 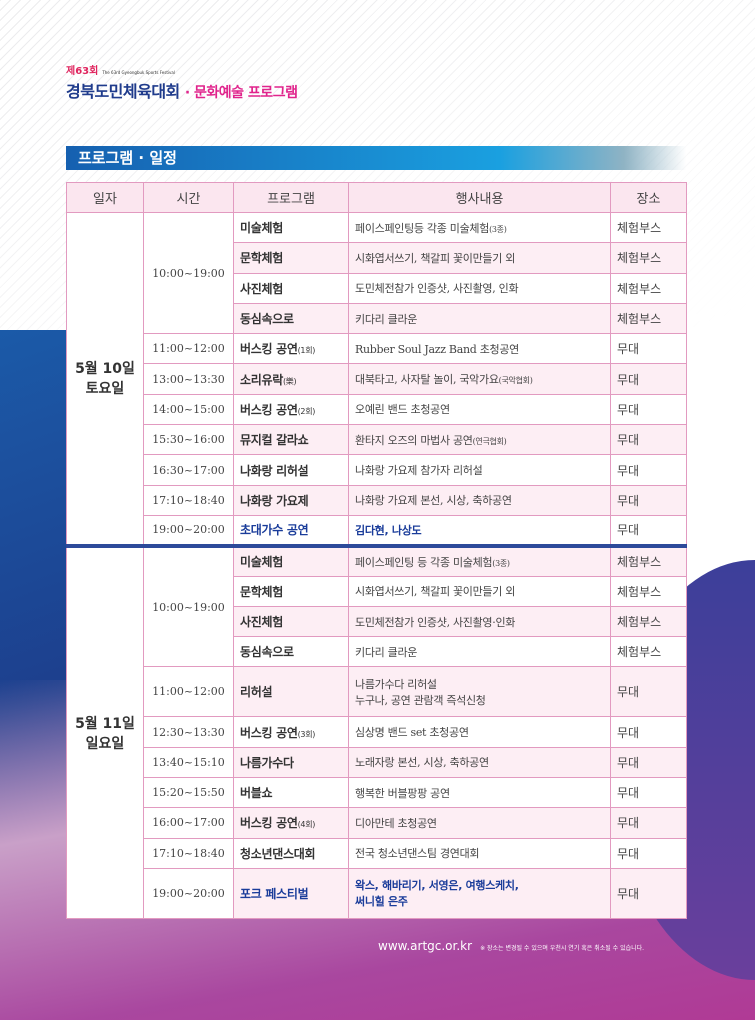 I want to click on table-row: 12:30~13:30 버스킹 공연(3회) 심상명 밴드 set 초청공연 무대, so click(x=377, y=732).